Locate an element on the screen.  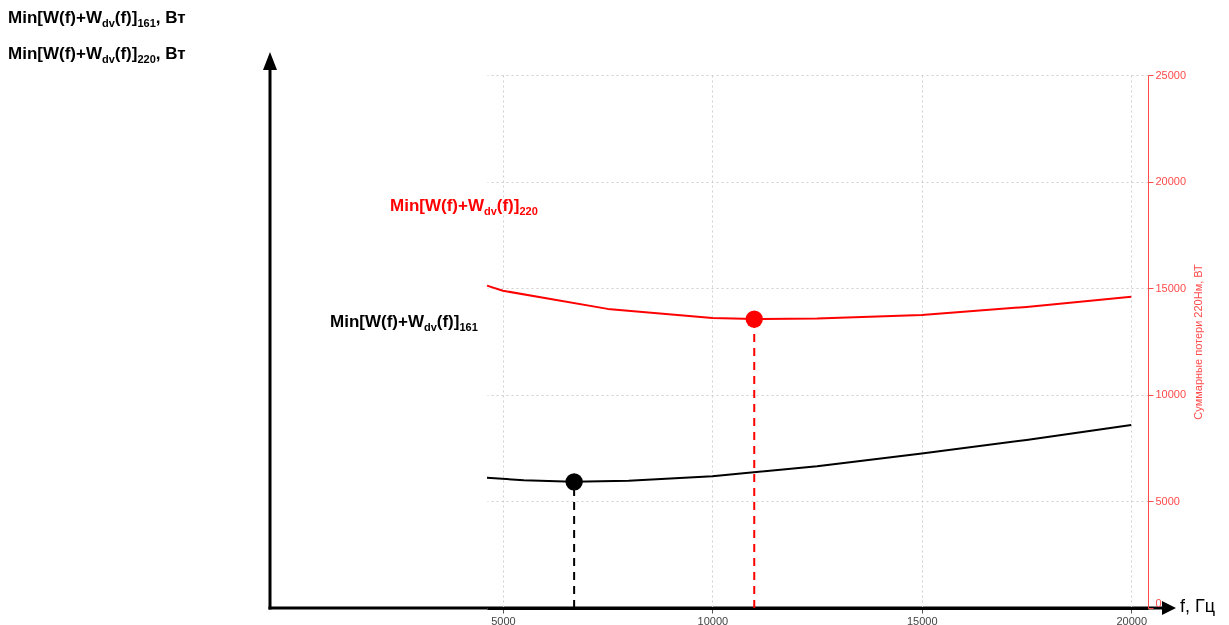
y-tick-label: 15000 is located at coordinates (1171, 287).